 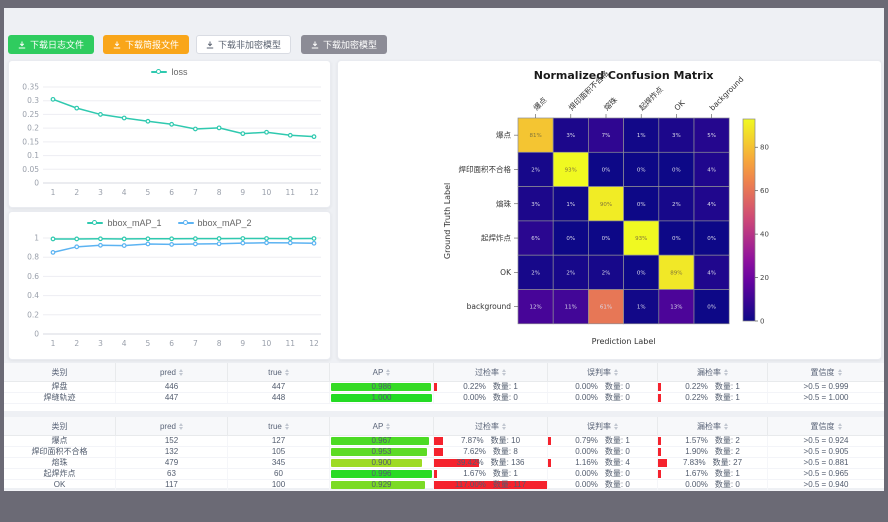 What do you see at coordinates (826, 484) in the screenshot?
I see `confidence-cell: >0.5 = 0.940` at bounding box center [826, 484].